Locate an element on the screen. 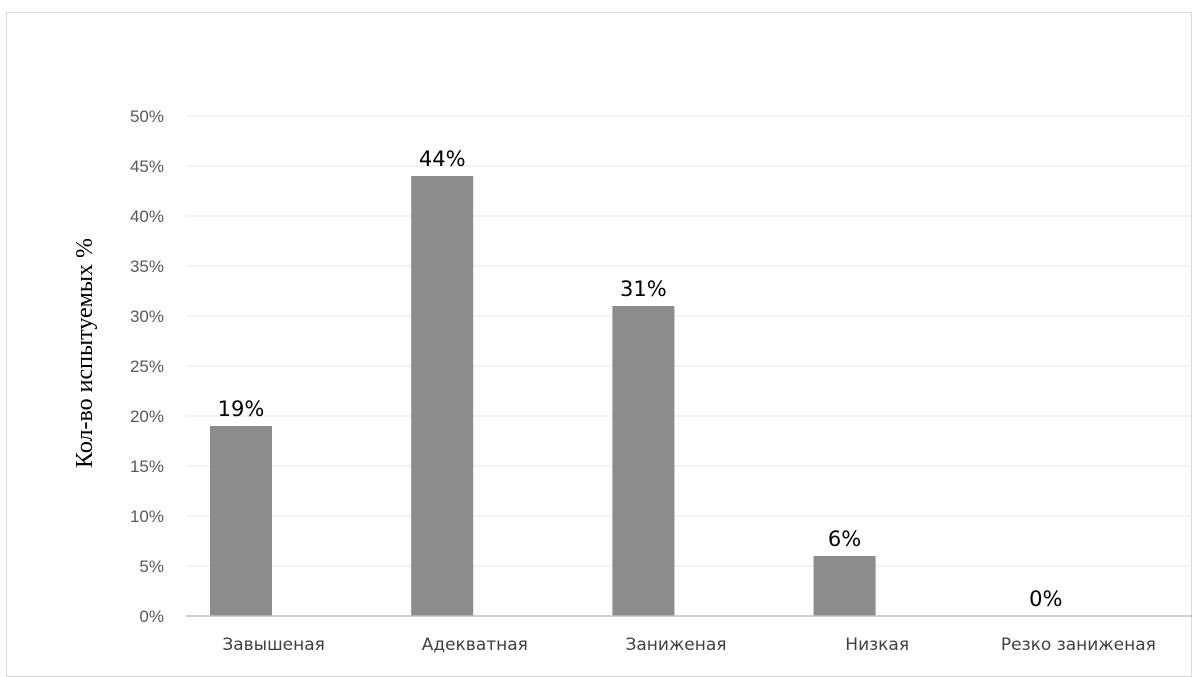 This screenshot has width=1197, height=677. category-label: Адекватная is located at coordinates (475, 645).